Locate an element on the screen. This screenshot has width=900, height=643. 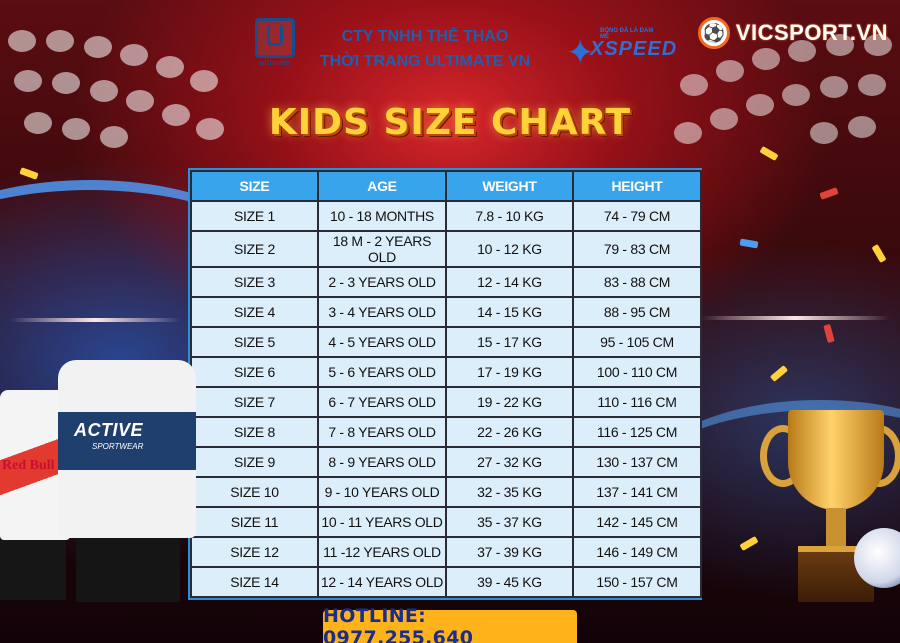
stadium-lights-right is located at coordinates (770, 85).